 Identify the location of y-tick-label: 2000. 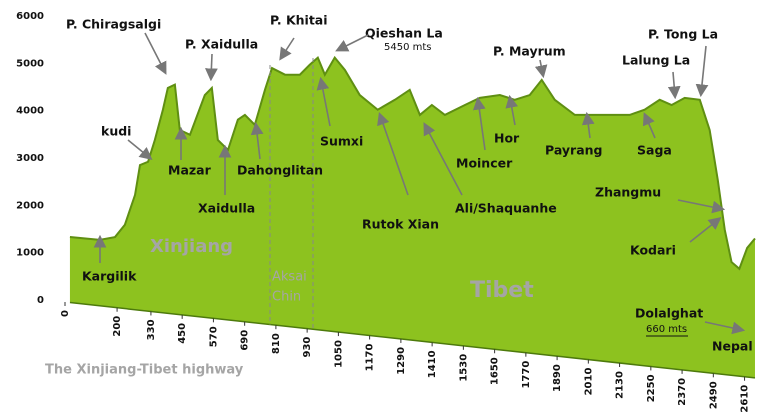
(30, 205).